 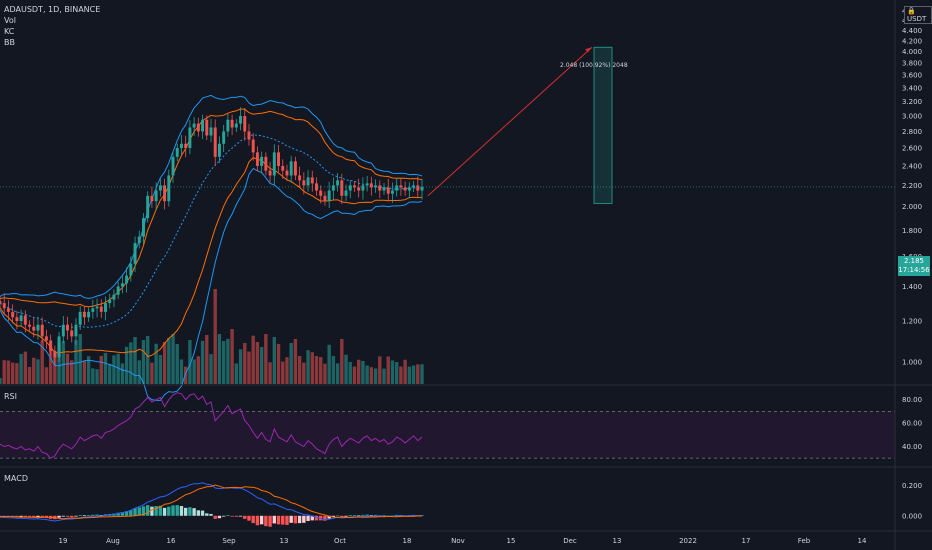 I want to click on indicator-kc: KC, so click(x=9, y=31).